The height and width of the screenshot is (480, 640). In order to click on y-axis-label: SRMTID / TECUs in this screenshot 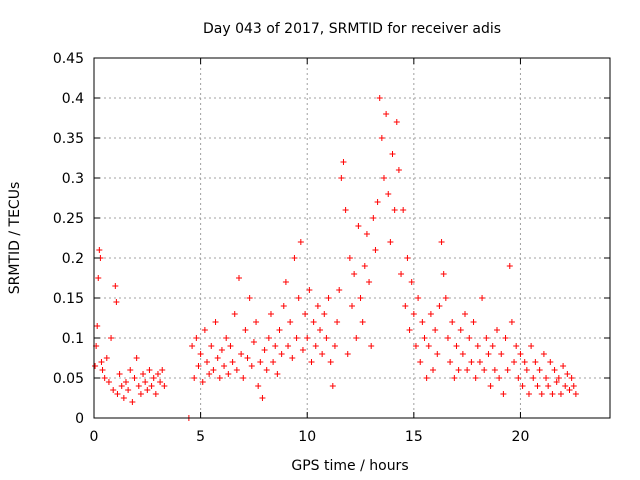, I will do `click(15, 238)`.